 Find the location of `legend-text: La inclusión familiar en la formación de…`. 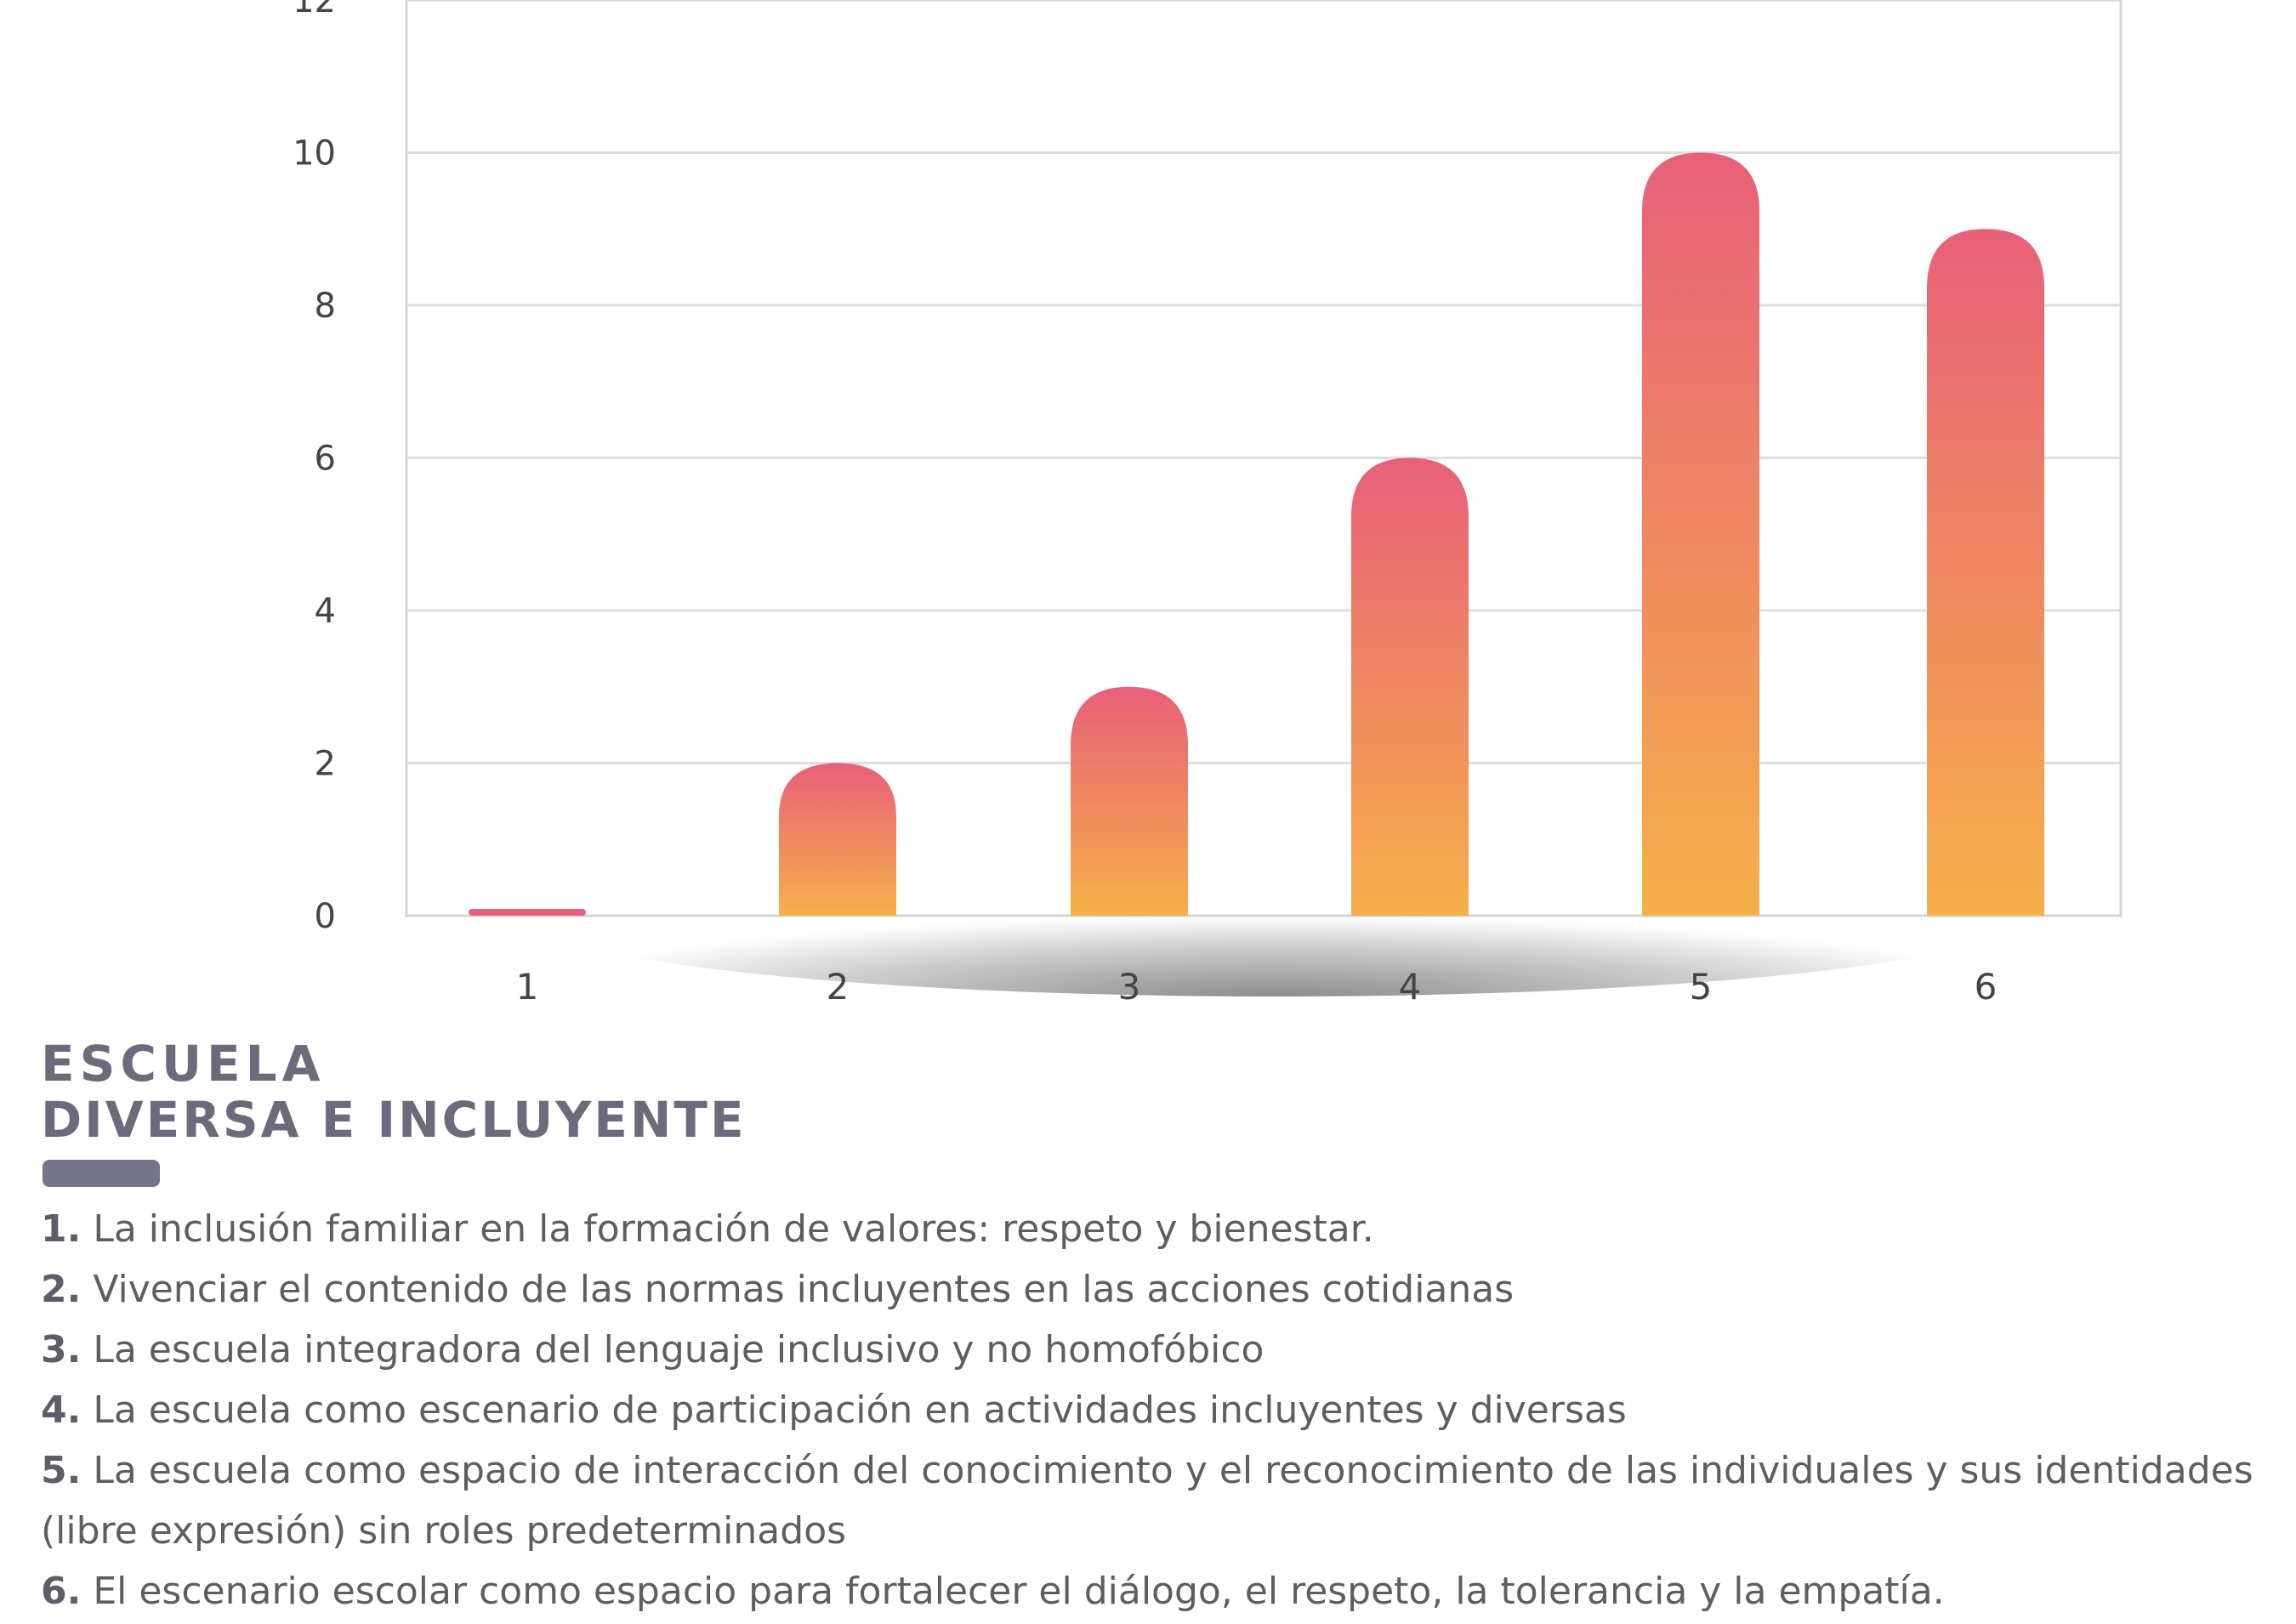

legend-text: La inclusión familiar en la formación de… is located at coordinates (733, 1229).